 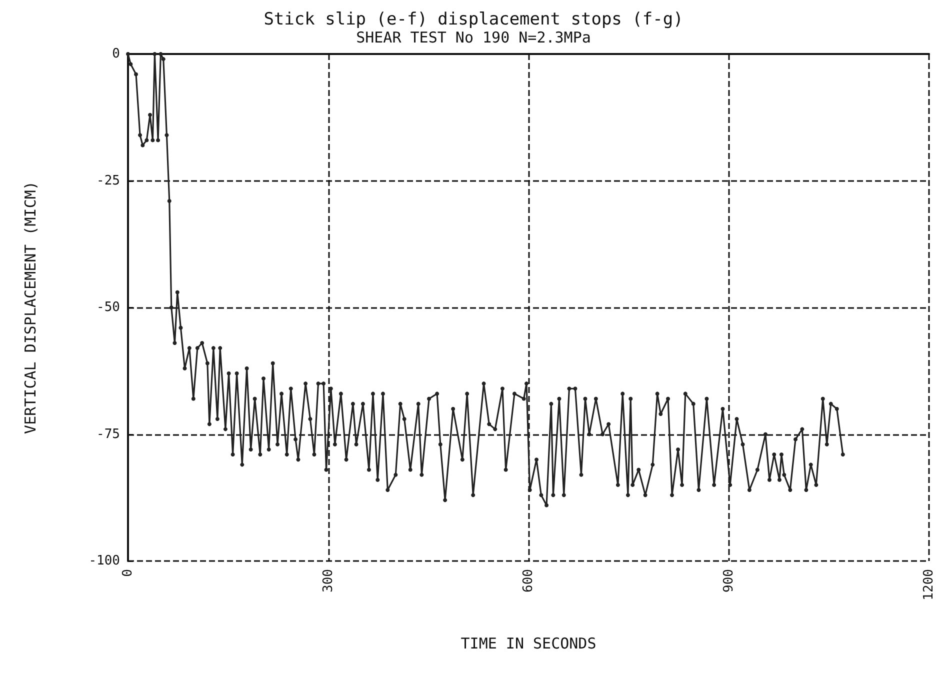 I want to click on y-tick-label: -100, so click(x=104, y=561).